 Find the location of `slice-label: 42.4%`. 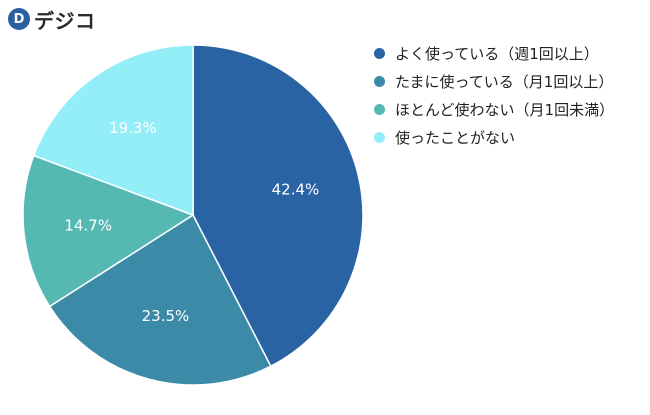

slice-label: 42.4% is located at coordinates (296, 190).